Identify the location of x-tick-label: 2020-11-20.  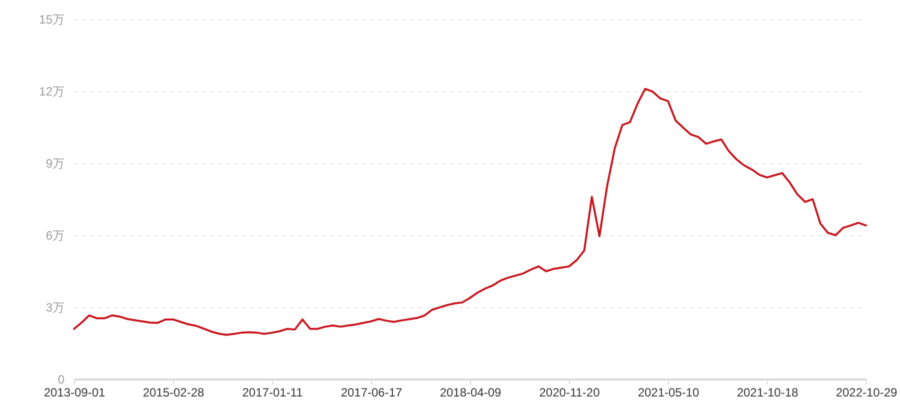
(569, 393).